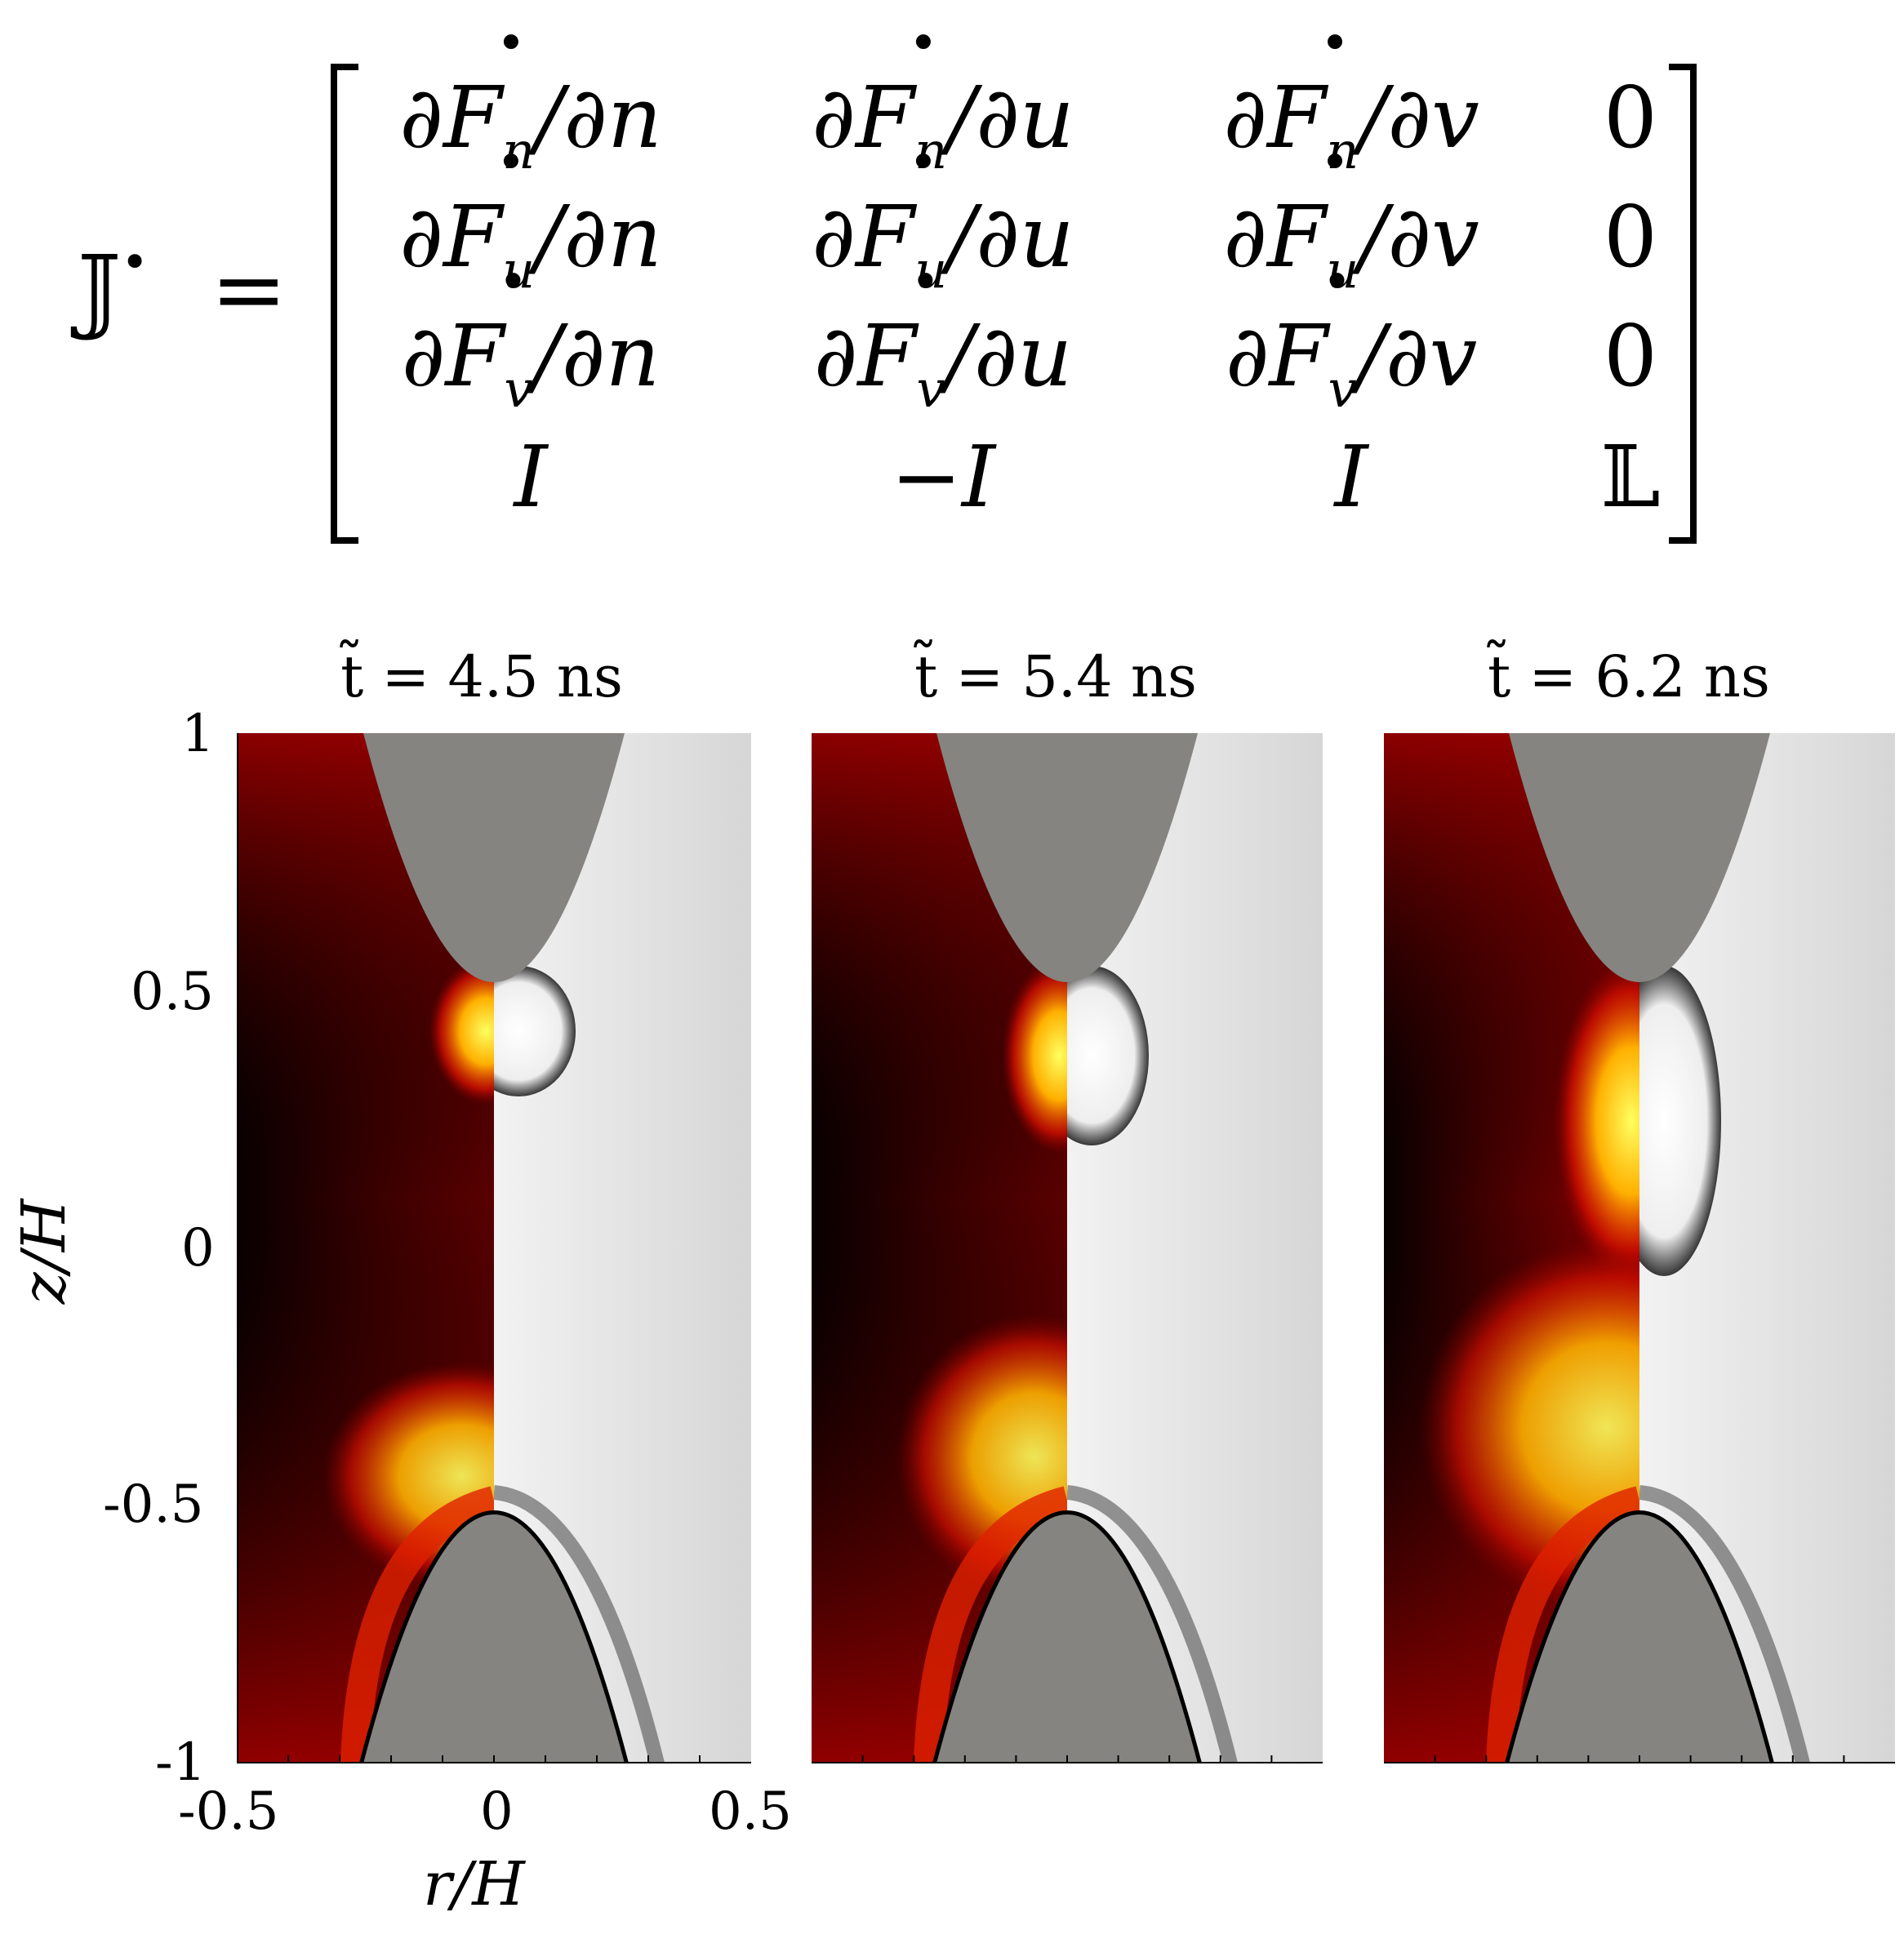 Image resolution: width=1904 pixels, height=1939 pixels. I want to click on y-tick-minus-0.5: -0.5, so click(154, 1504).